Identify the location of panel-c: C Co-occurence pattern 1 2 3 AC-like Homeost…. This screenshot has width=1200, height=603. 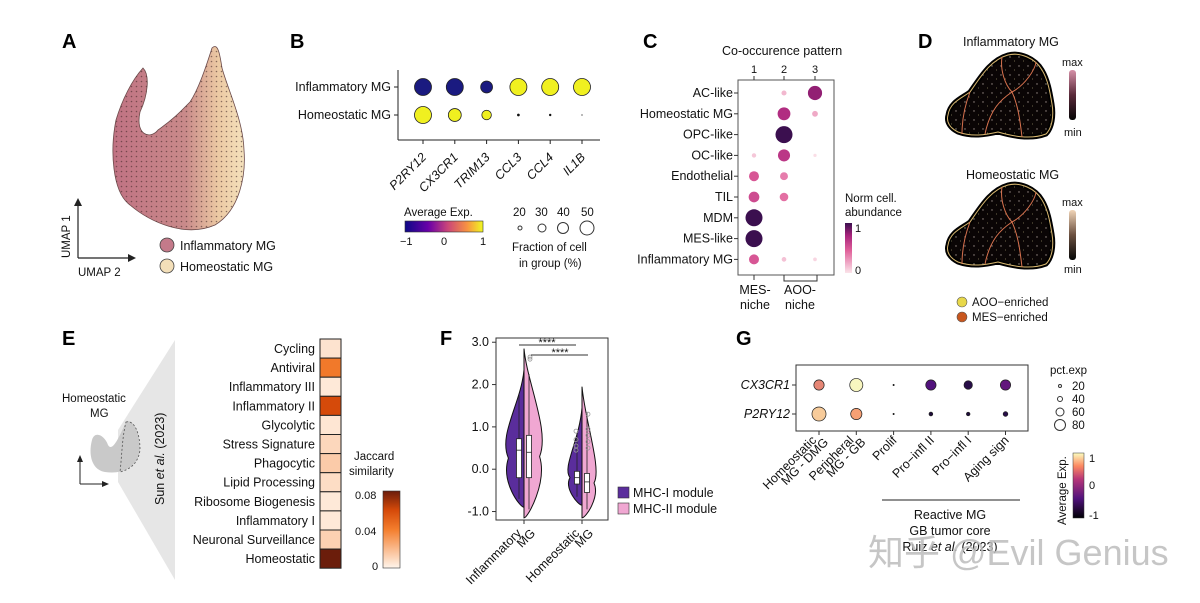
(769, 171).